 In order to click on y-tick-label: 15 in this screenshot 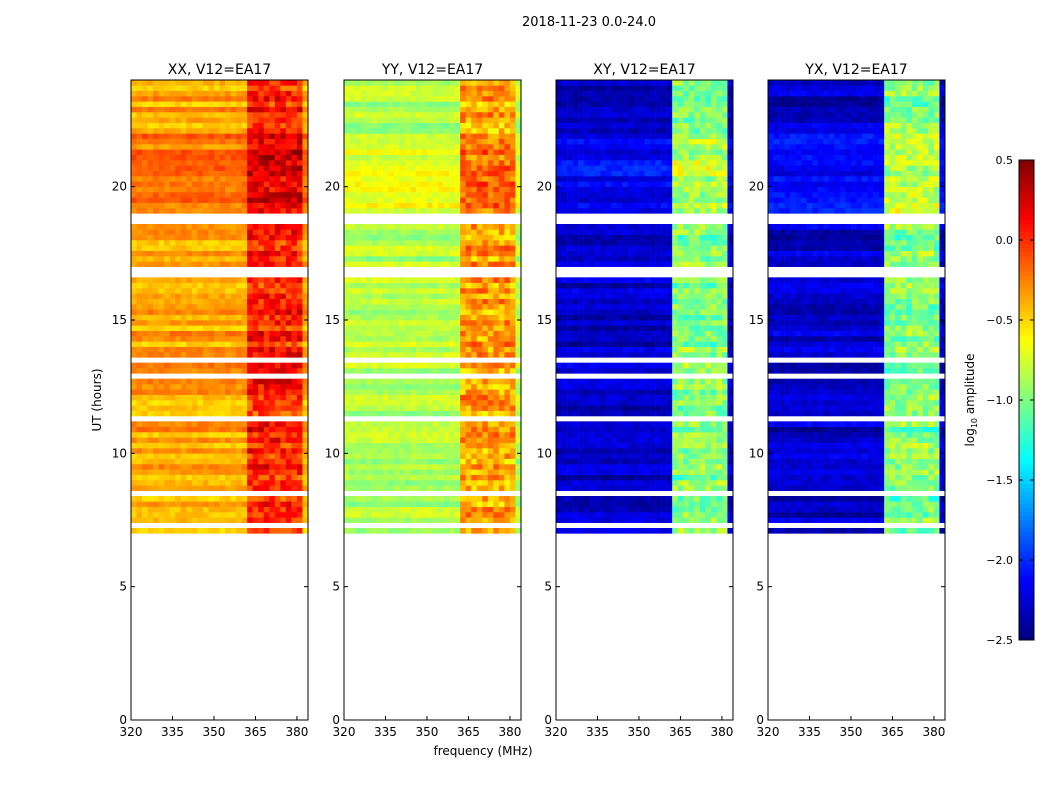, I will do `click(332, 320)`.